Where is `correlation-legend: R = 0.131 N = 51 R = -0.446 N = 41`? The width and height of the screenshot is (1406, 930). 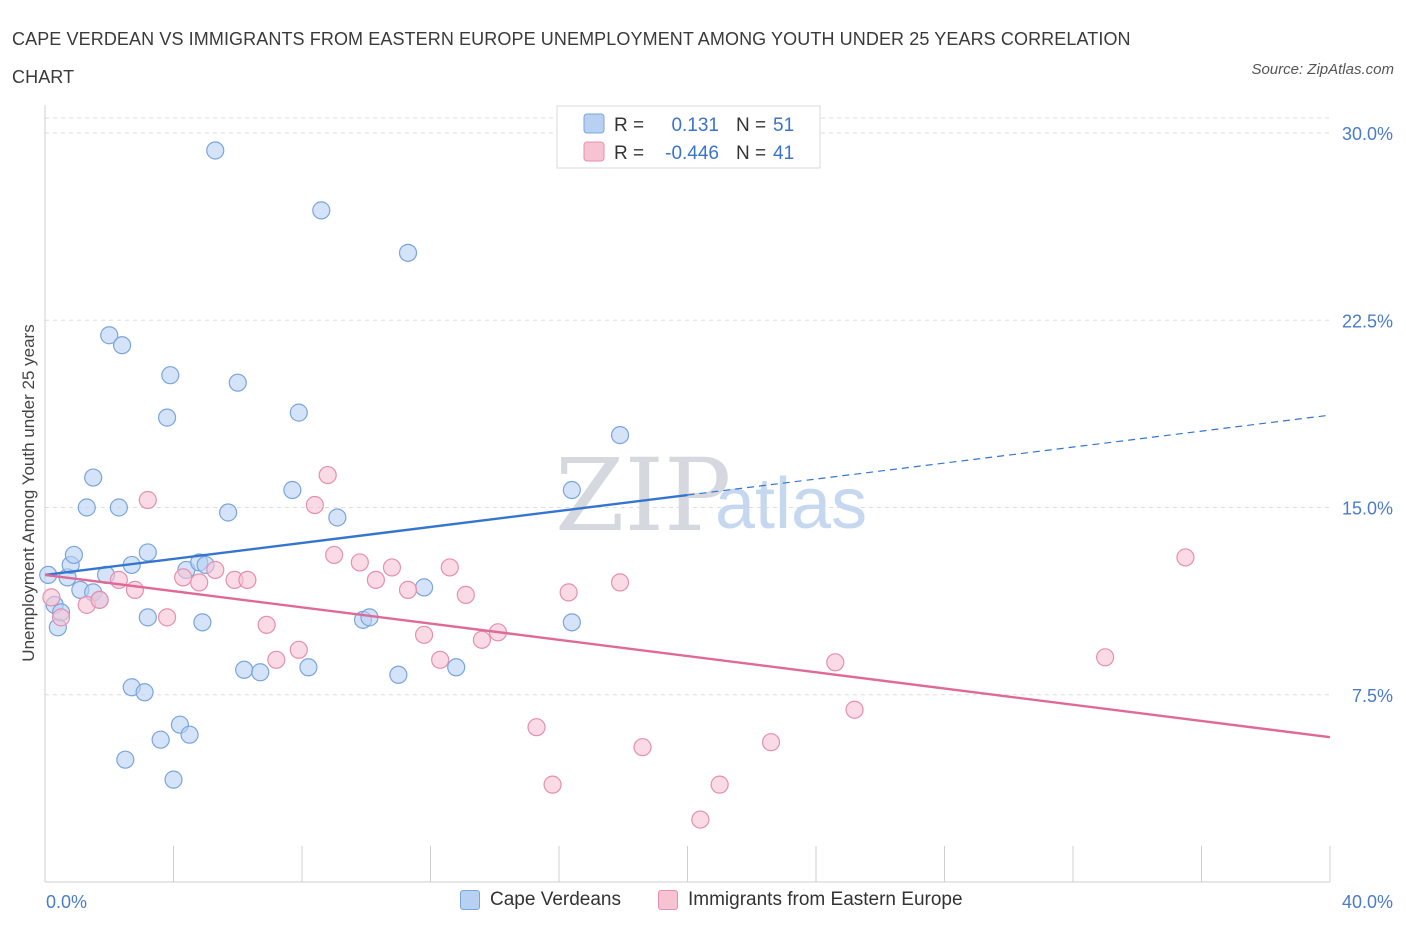
correlation-legend: R = 0.131 N = 51 R = -0.446 N = 41 is located at coordinates (688, 137).